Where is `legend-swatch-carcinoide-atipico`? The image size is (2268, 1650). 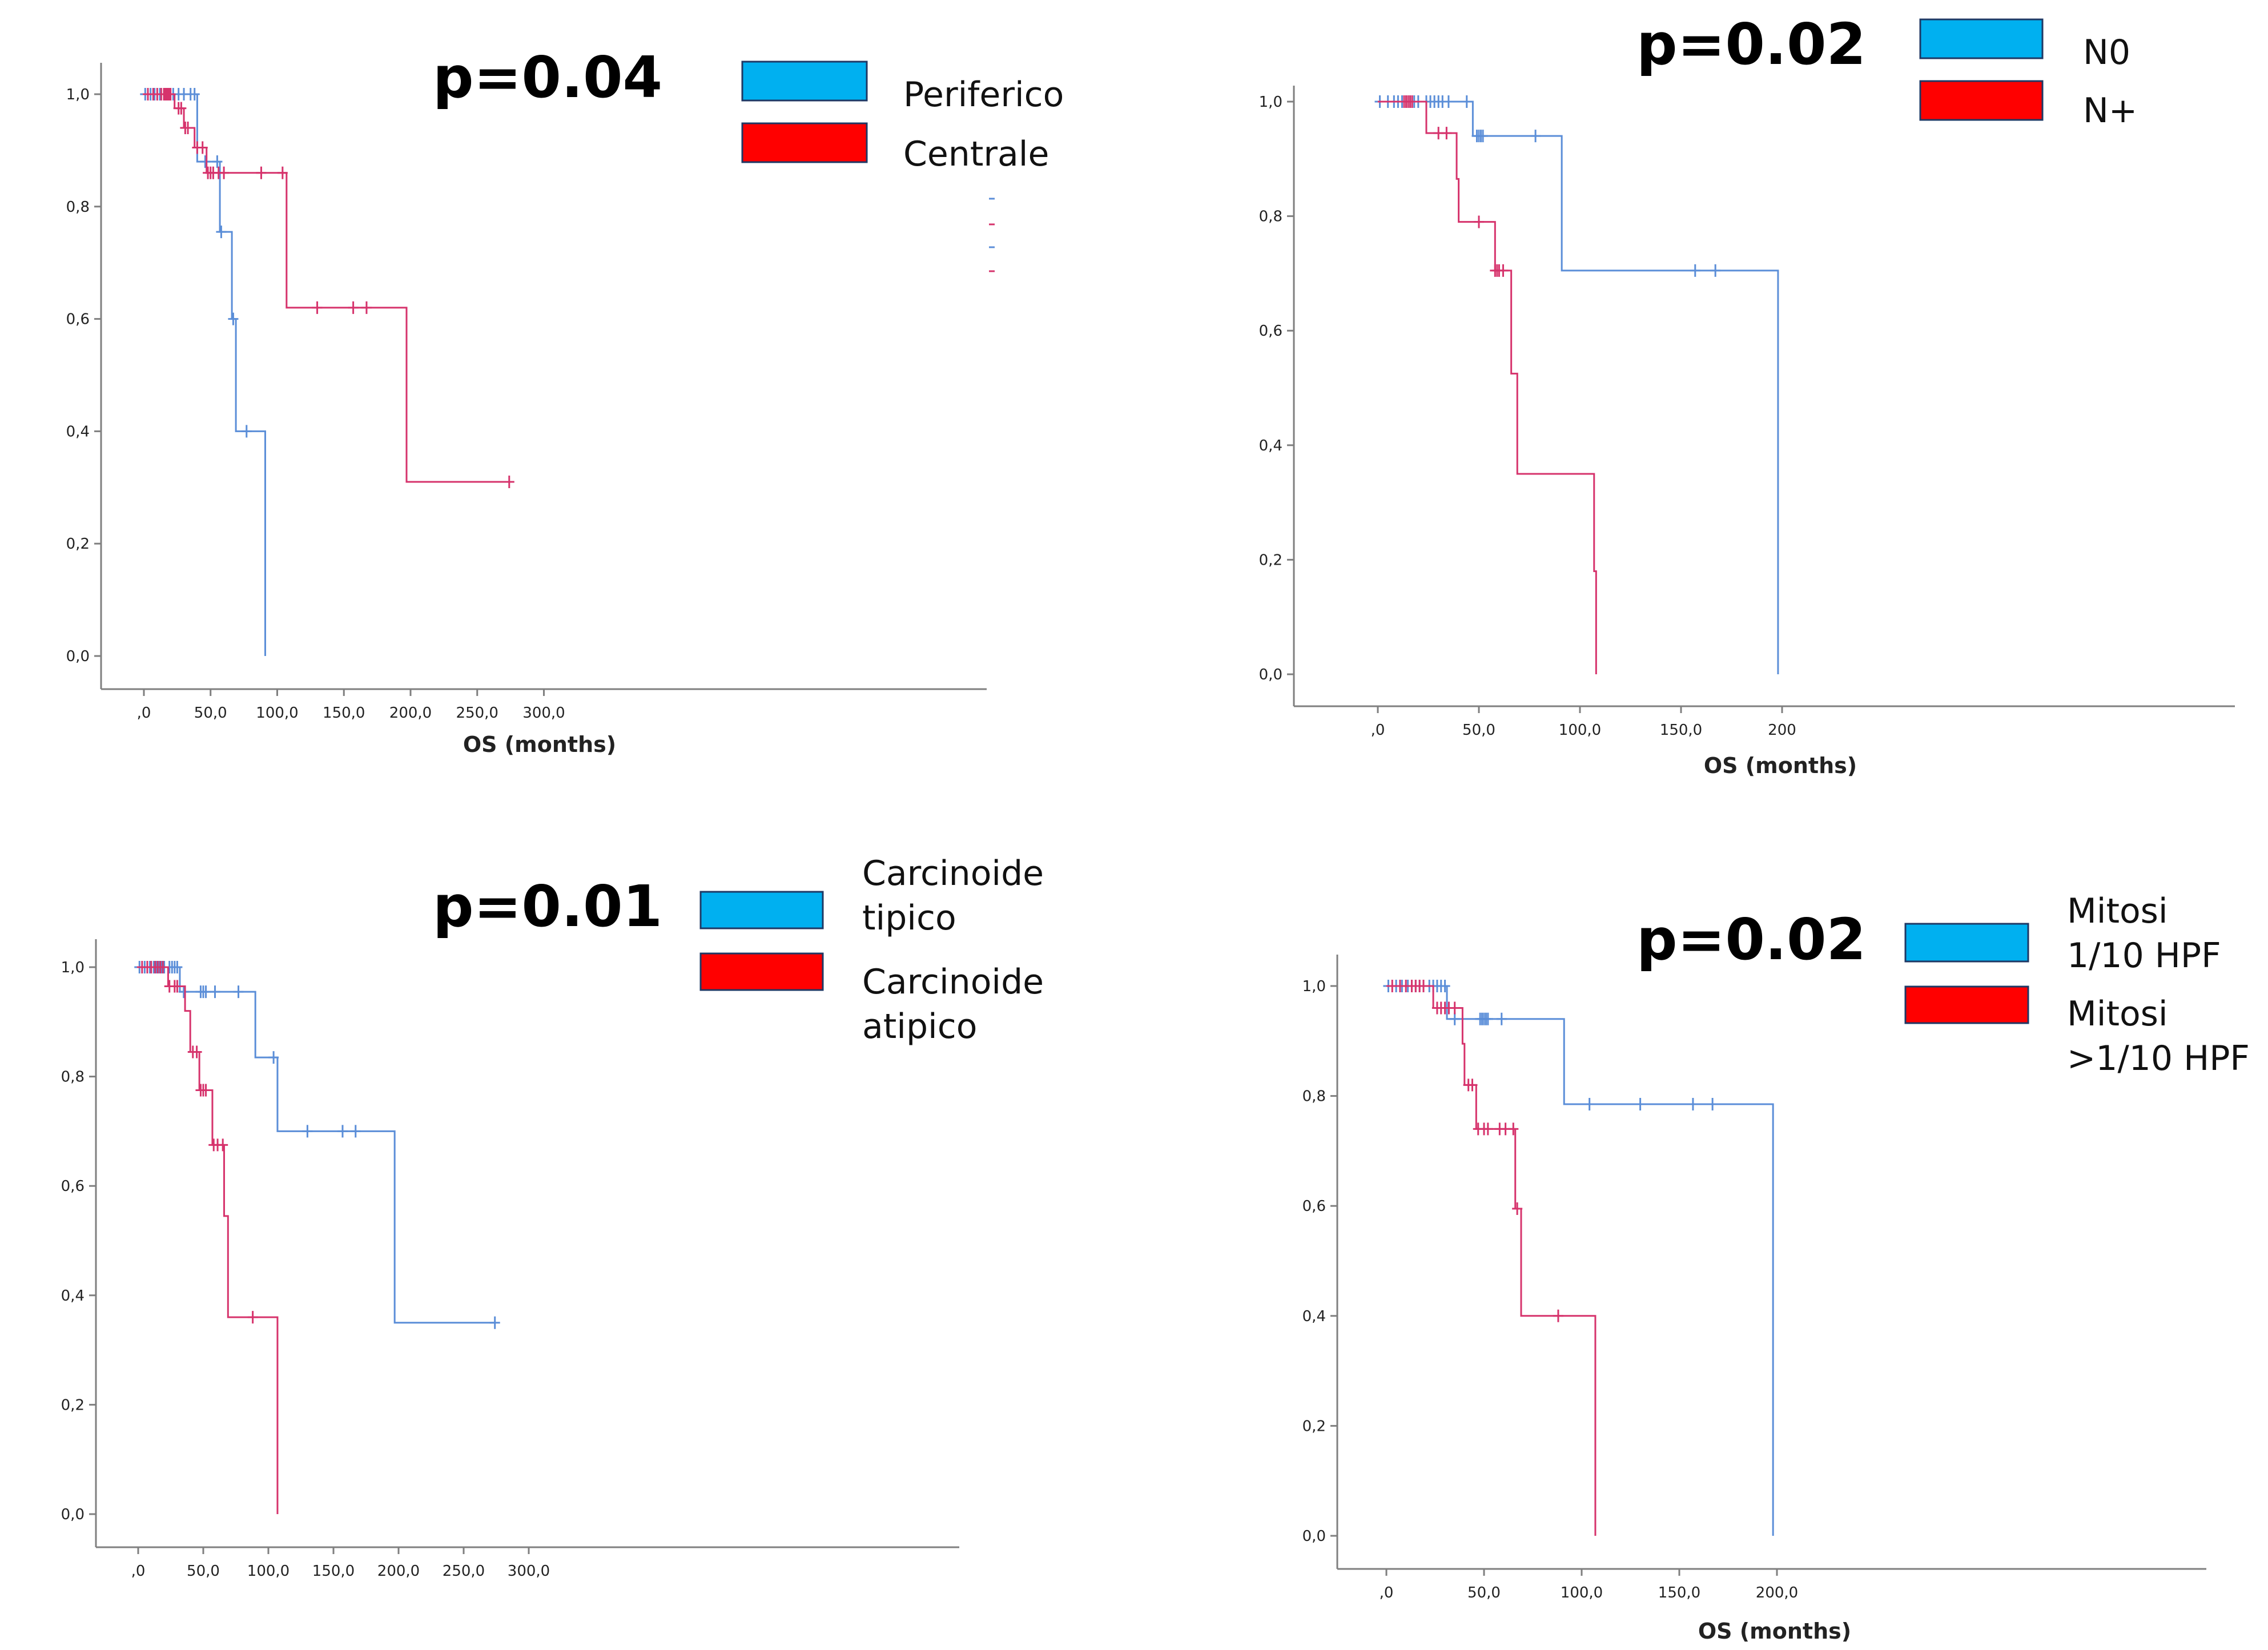 legend-swatch-carcinoide-atipico is located at coordinates (762, 971).